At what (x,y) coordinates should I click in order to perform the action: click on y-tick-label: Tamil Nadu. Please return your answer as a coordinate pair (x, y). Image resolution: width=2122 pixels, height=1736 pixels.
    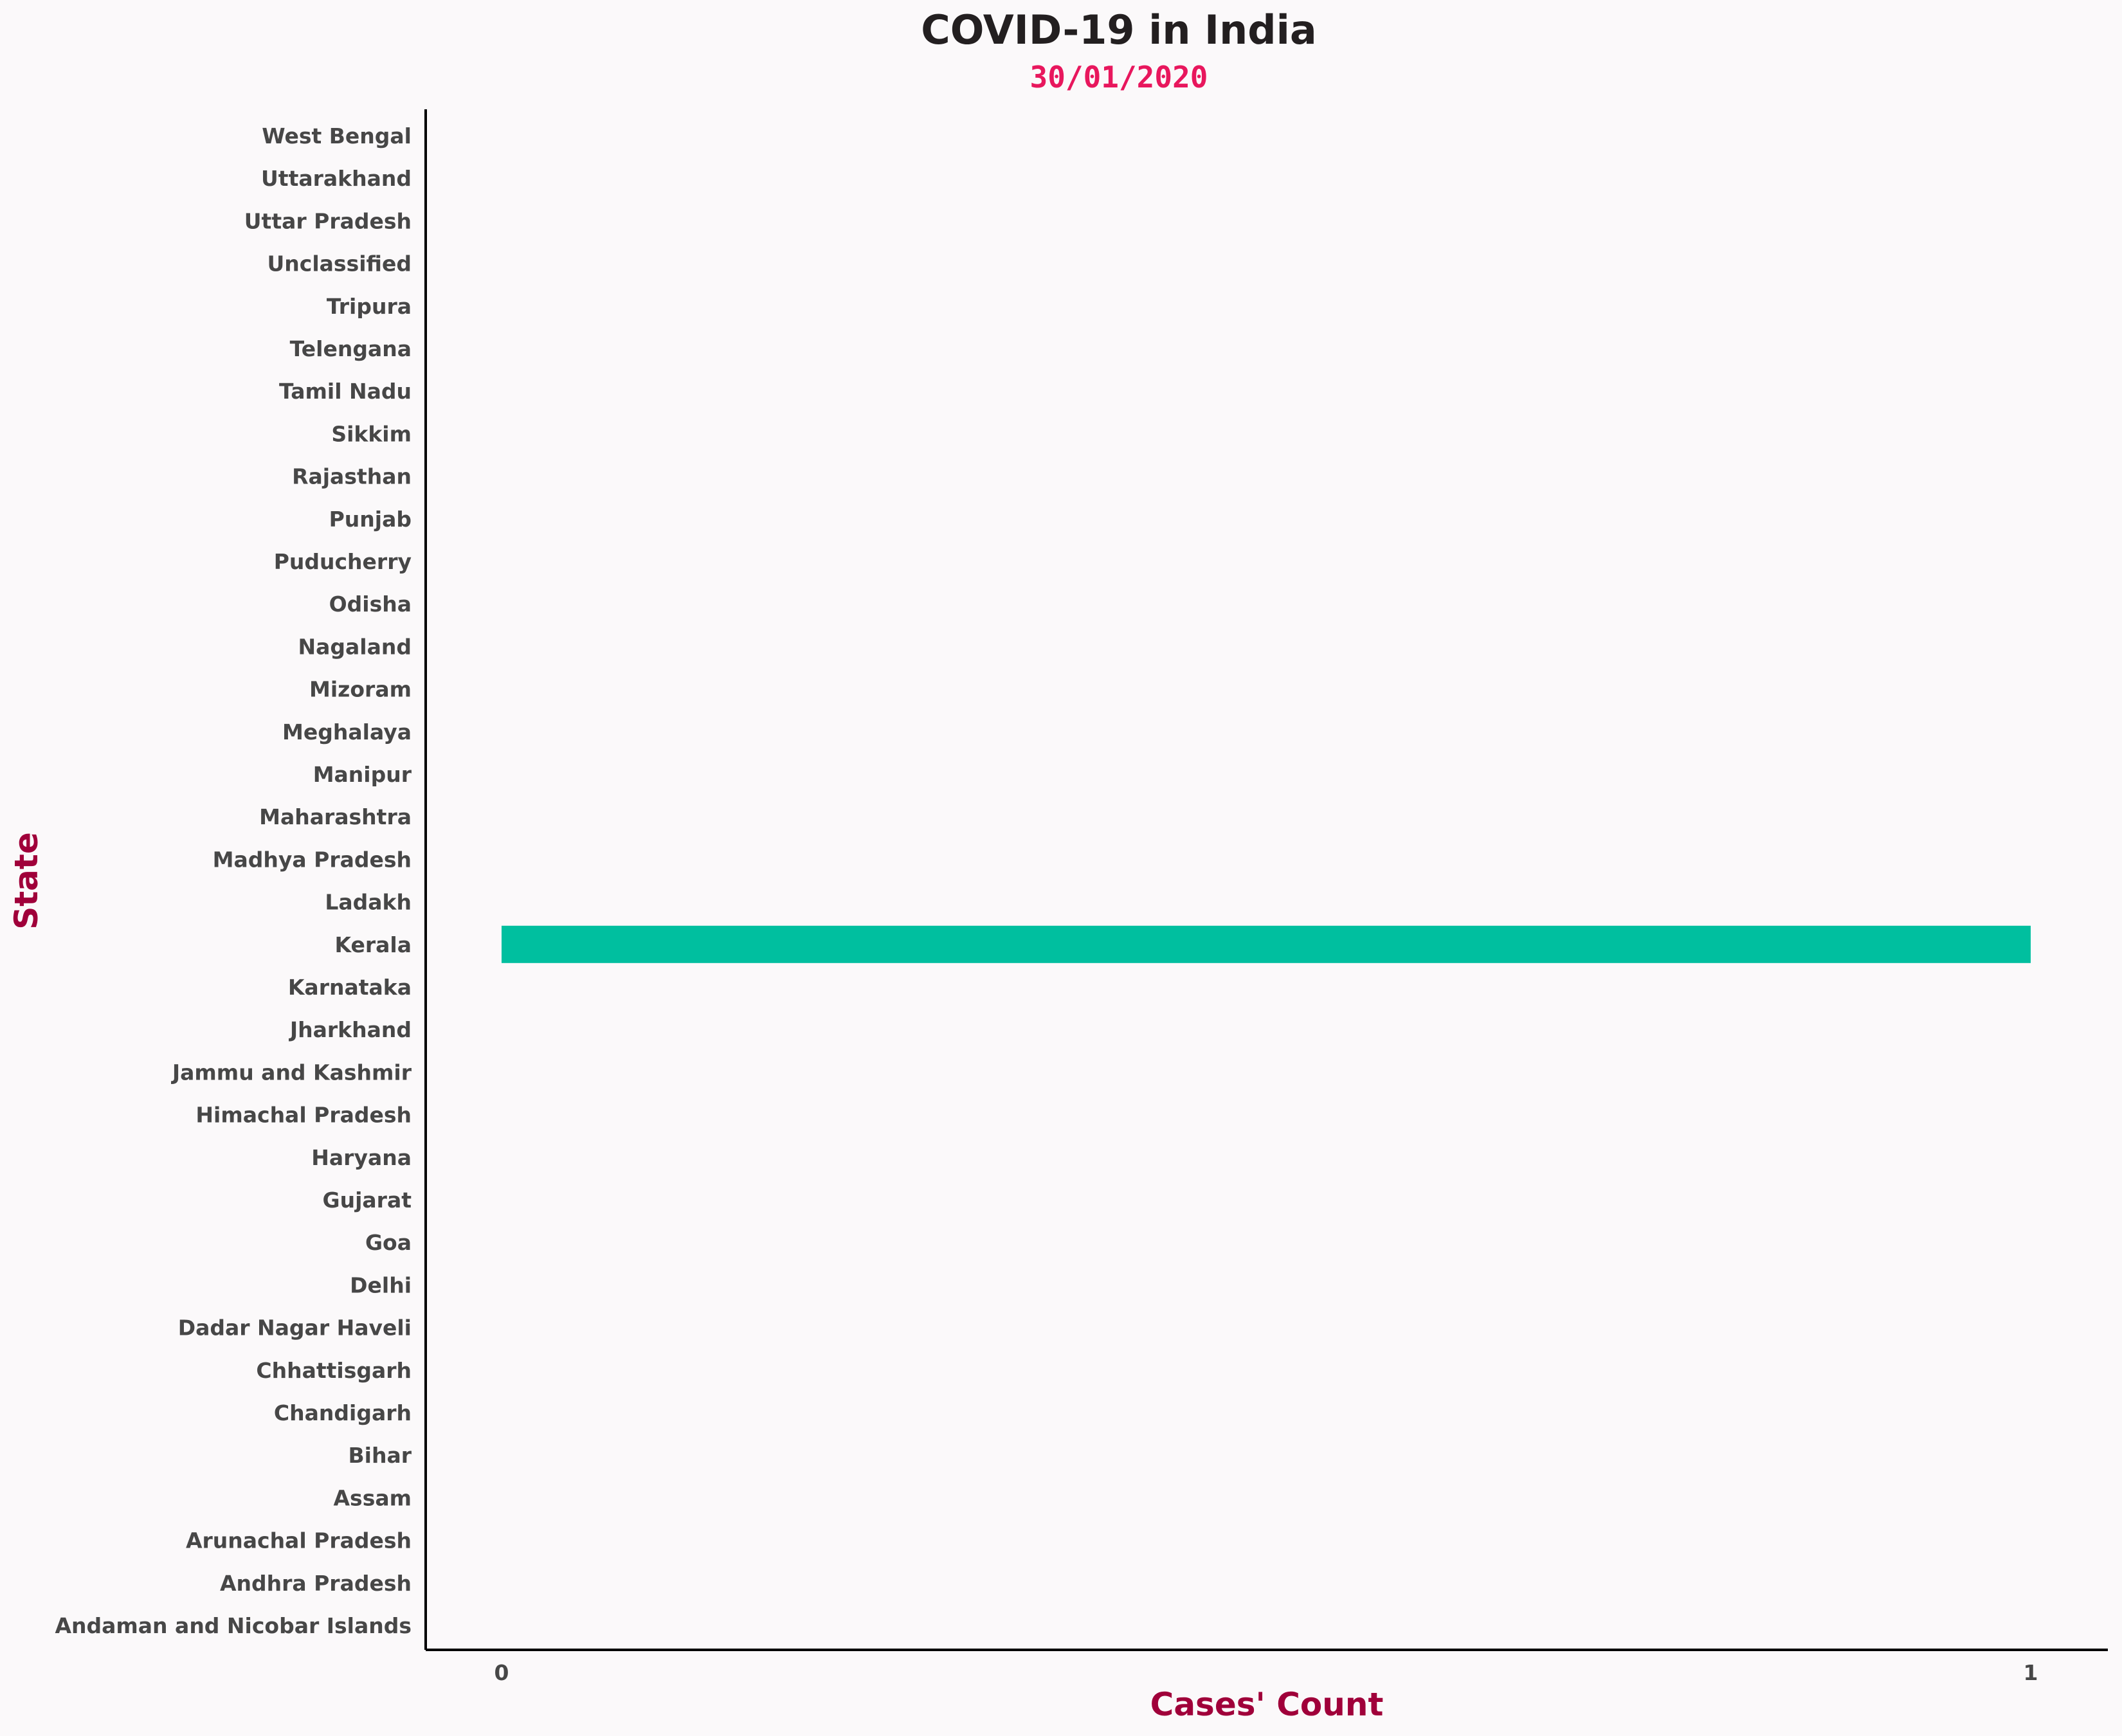
    Looking at the image, I should click on (345, 391).